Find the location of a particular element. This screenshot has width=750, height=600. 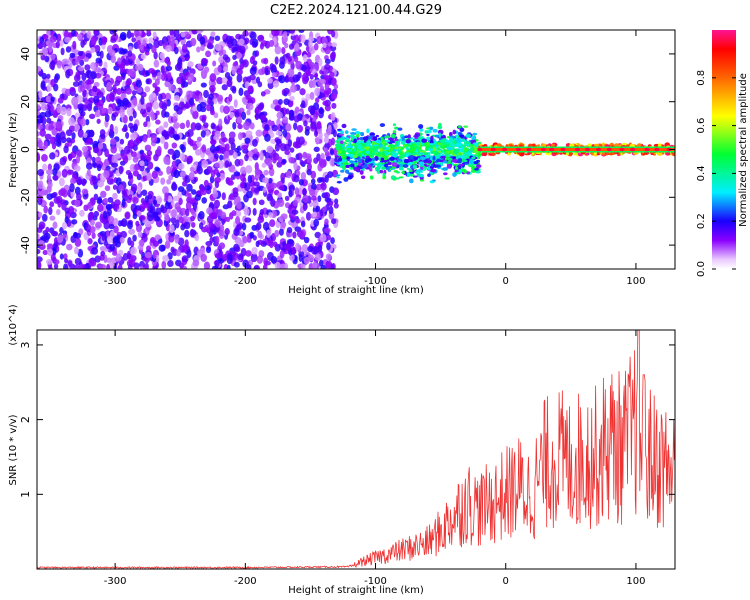

x-tick-label: 0 is located at coordinates (506, 281).